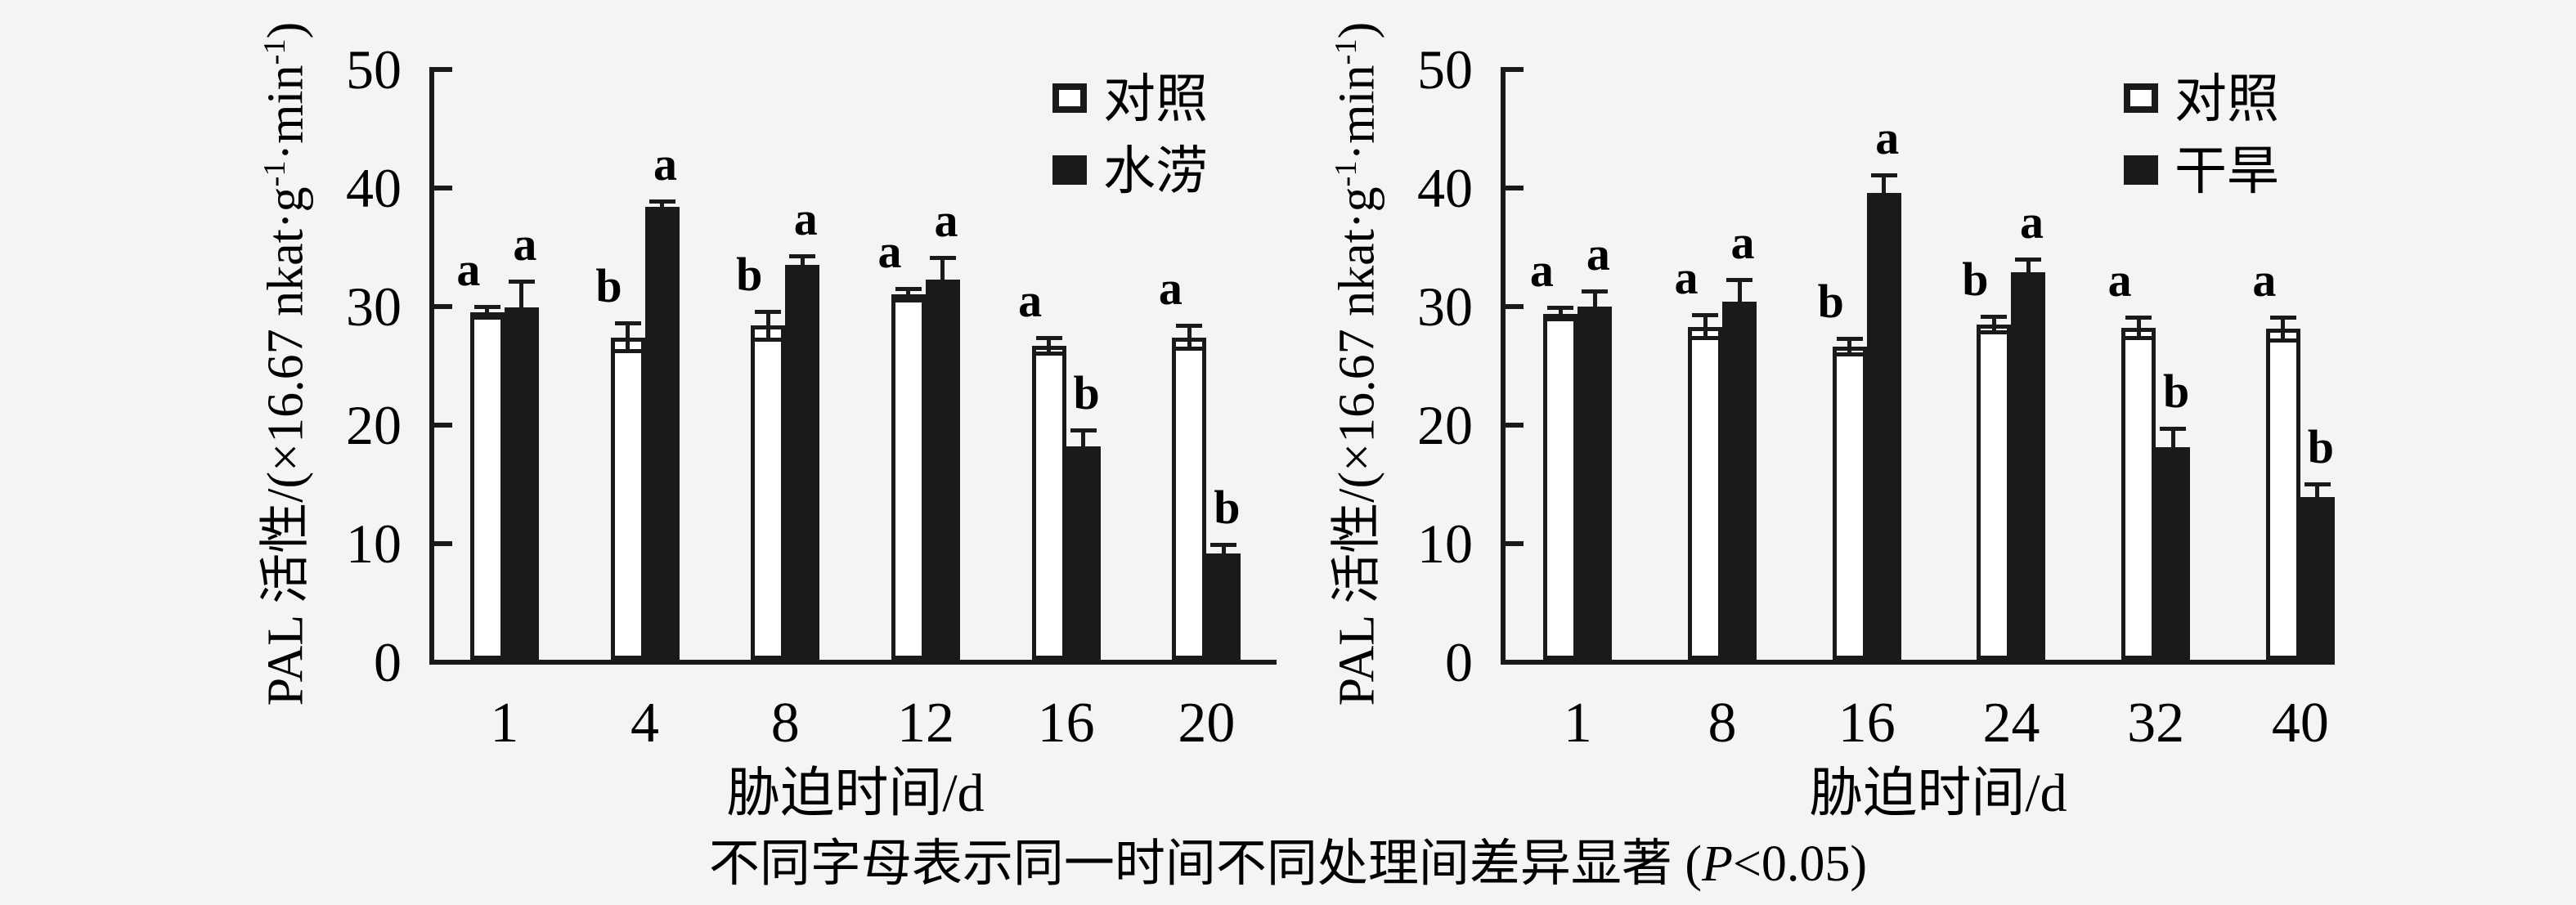  What do you see at coordinates (662, 206) in the screenshot?
I see `error-bar-waterlogging-day4` at bounding box center [662, 206].